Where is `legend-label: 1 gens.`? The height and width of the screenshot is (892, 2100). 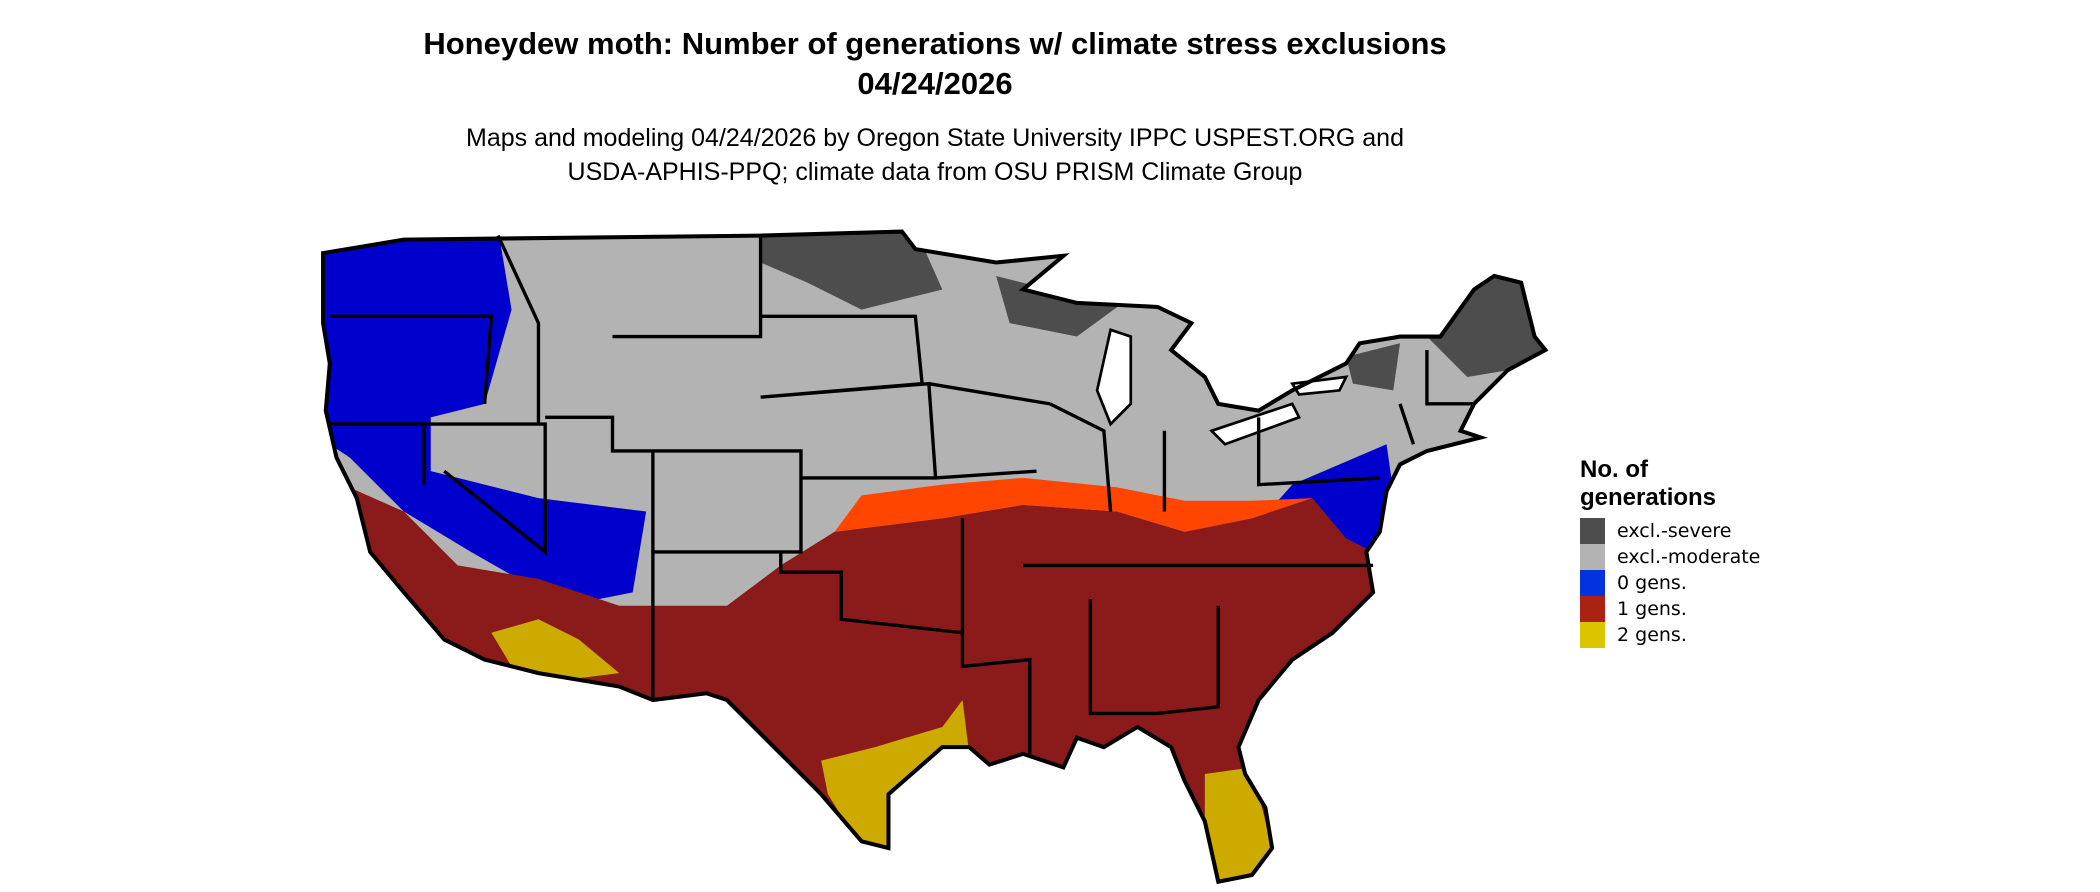
legend-label: 1 gens. is located at coordinates (1652, 609).